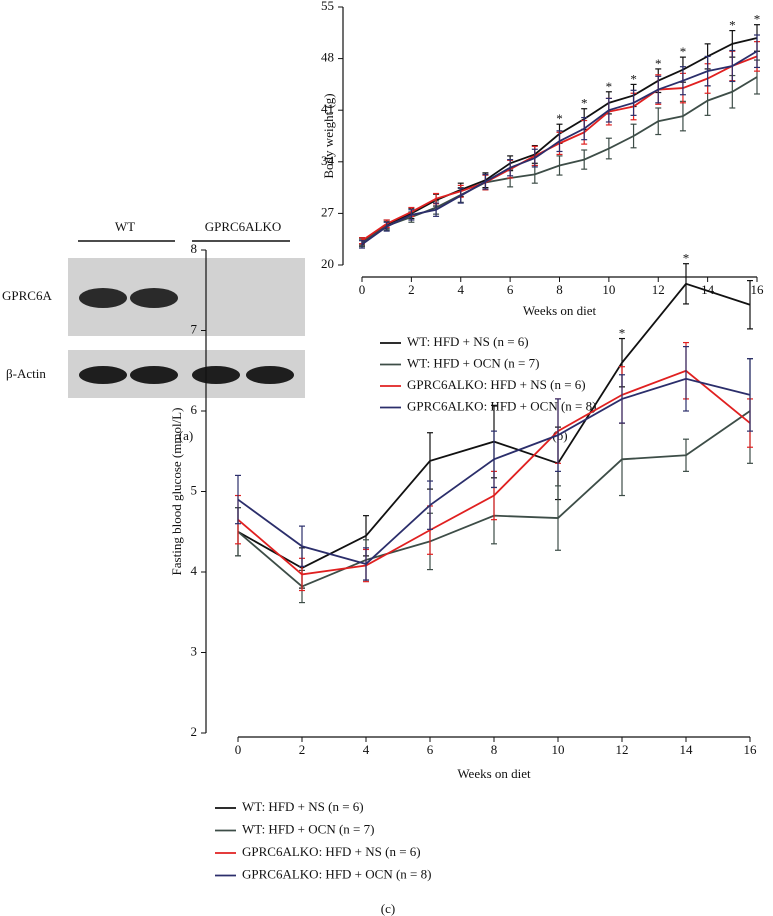 This screenshot has width=773, height=916. I want to click on y-axis-label: Fasting blood glucose (mmol/L), so click(176, 492).